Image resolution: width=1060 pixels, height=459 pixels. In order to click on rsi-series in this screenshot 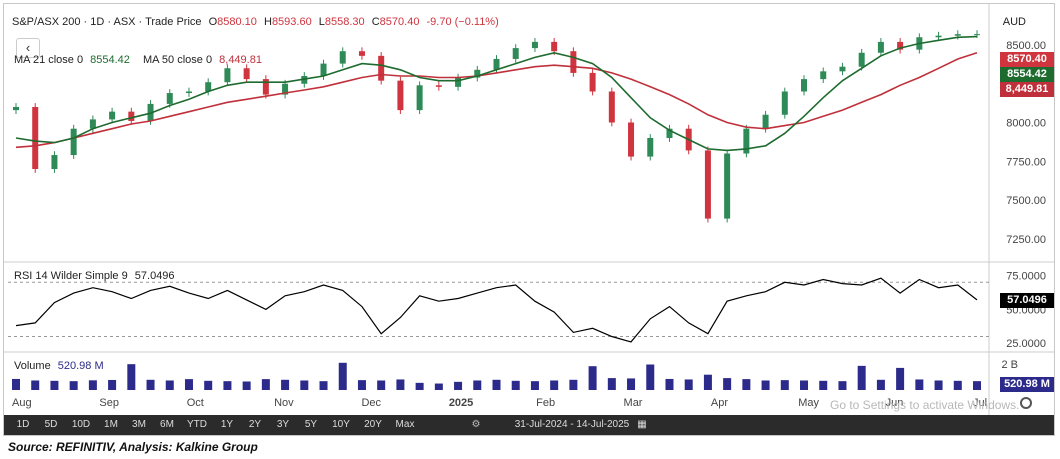, I will do `click(496, 310)`.